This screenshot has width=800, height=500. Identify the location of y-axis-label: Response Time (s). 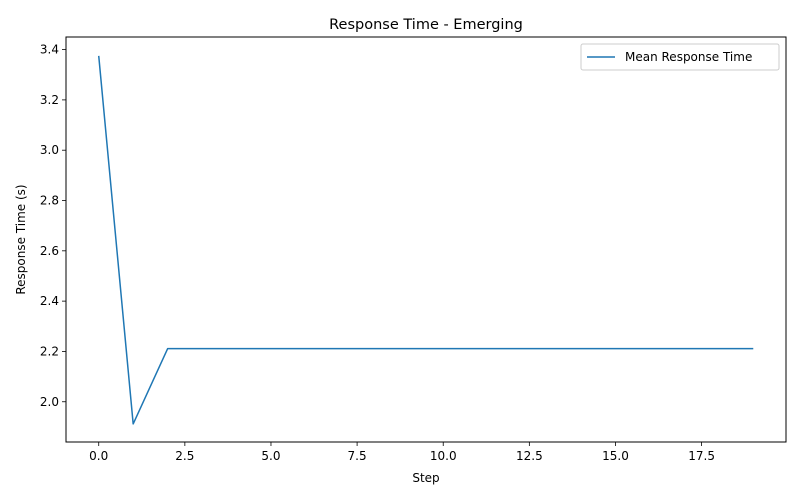
(21, 239).